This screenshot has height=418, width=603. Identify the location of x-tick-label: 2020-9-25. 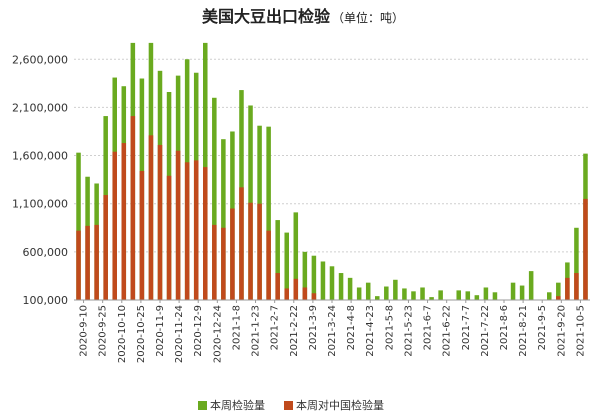
(103, 331).